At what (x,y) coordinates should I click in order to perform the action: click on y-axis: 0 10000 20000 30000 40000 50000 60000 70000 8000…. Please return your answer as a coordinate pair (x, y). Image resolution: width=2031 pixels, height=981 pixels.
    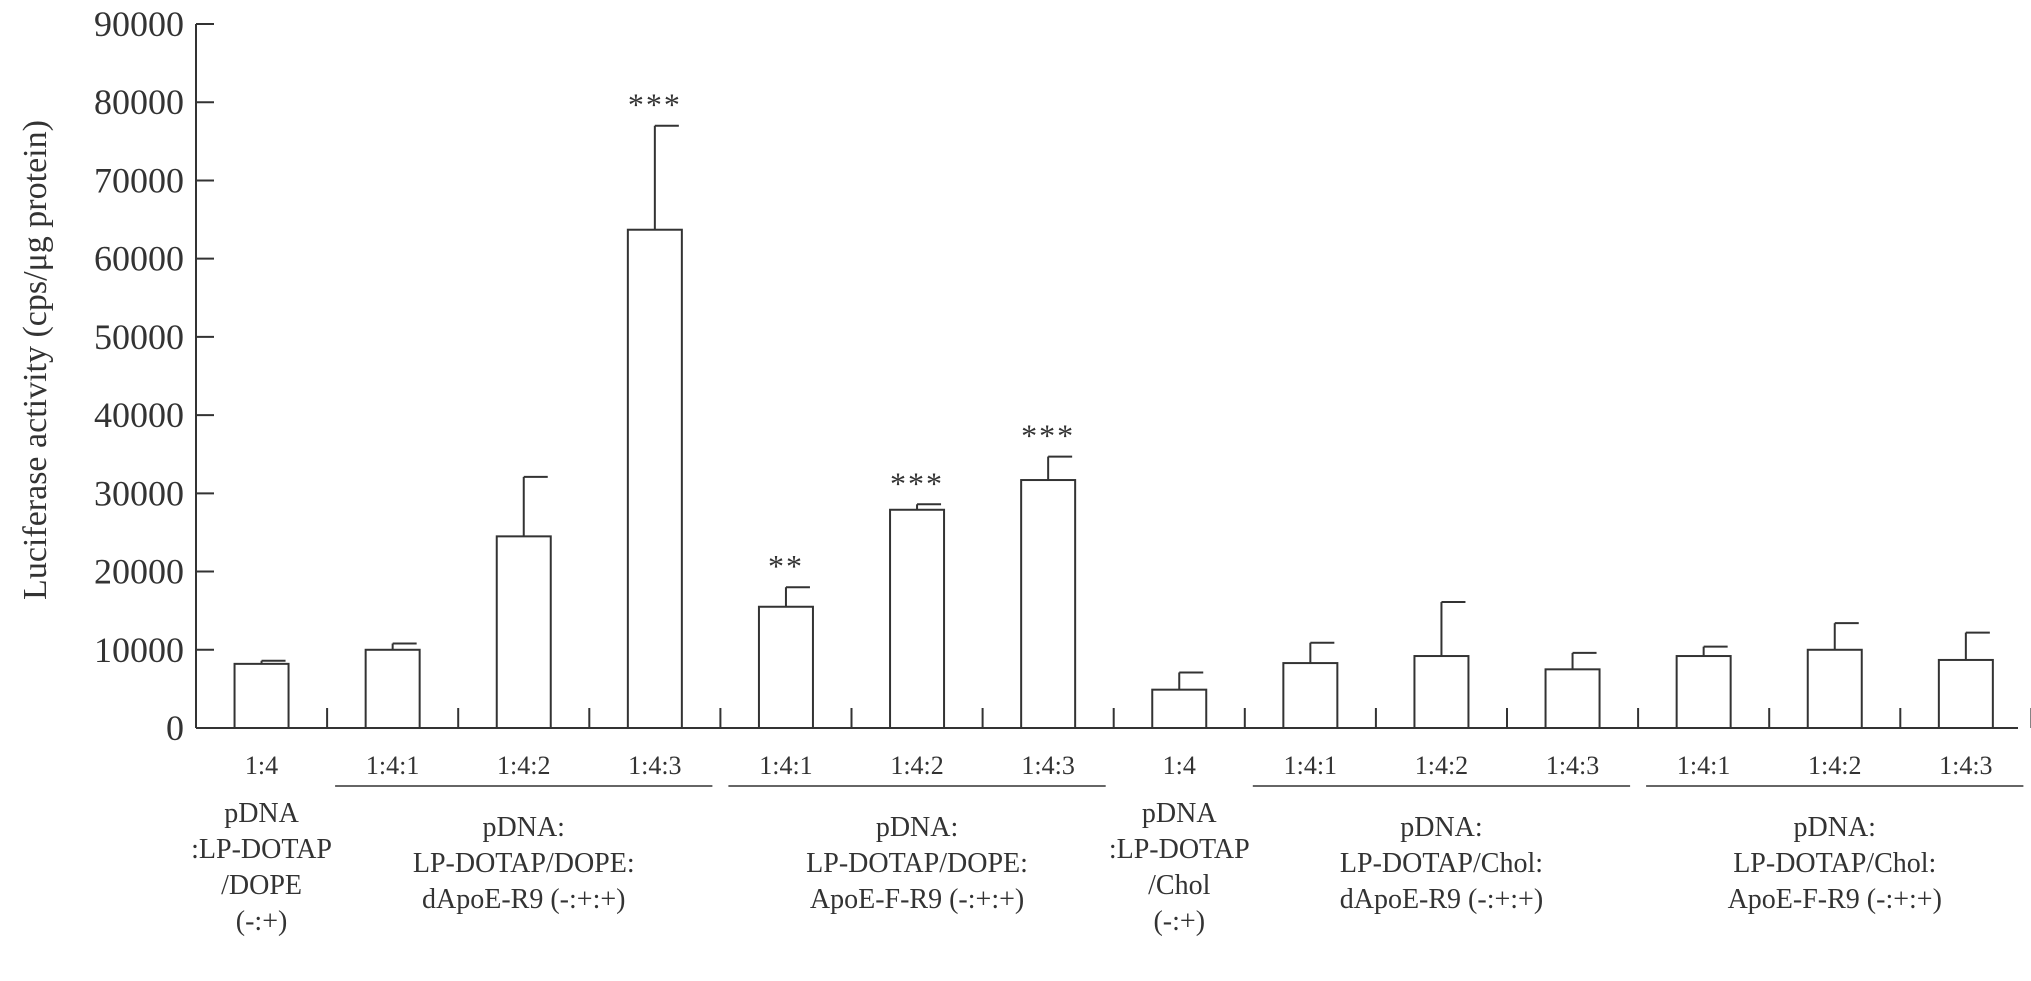
    Looking at the image, I should click on (154, 376).